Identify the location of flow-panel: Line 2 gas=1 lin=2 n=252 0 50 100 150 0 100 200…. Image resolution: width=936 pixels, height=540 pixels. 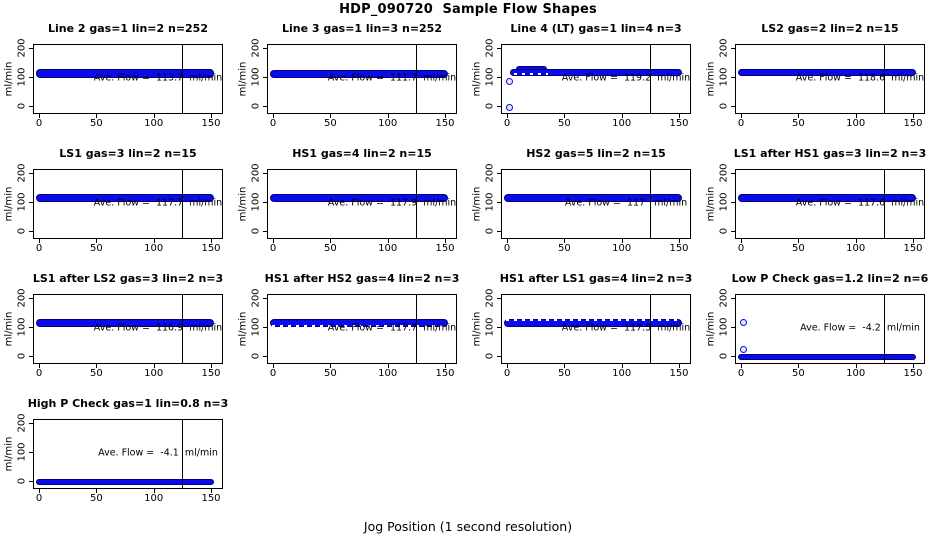
(117, 82).